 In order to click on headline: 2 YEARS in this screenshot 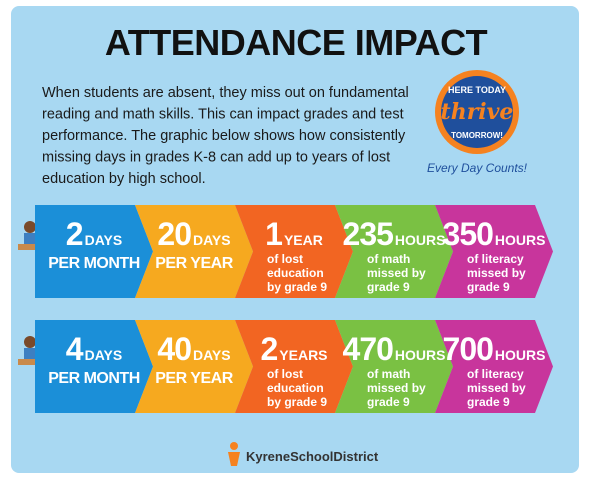, I will do `click(293, 349)`.